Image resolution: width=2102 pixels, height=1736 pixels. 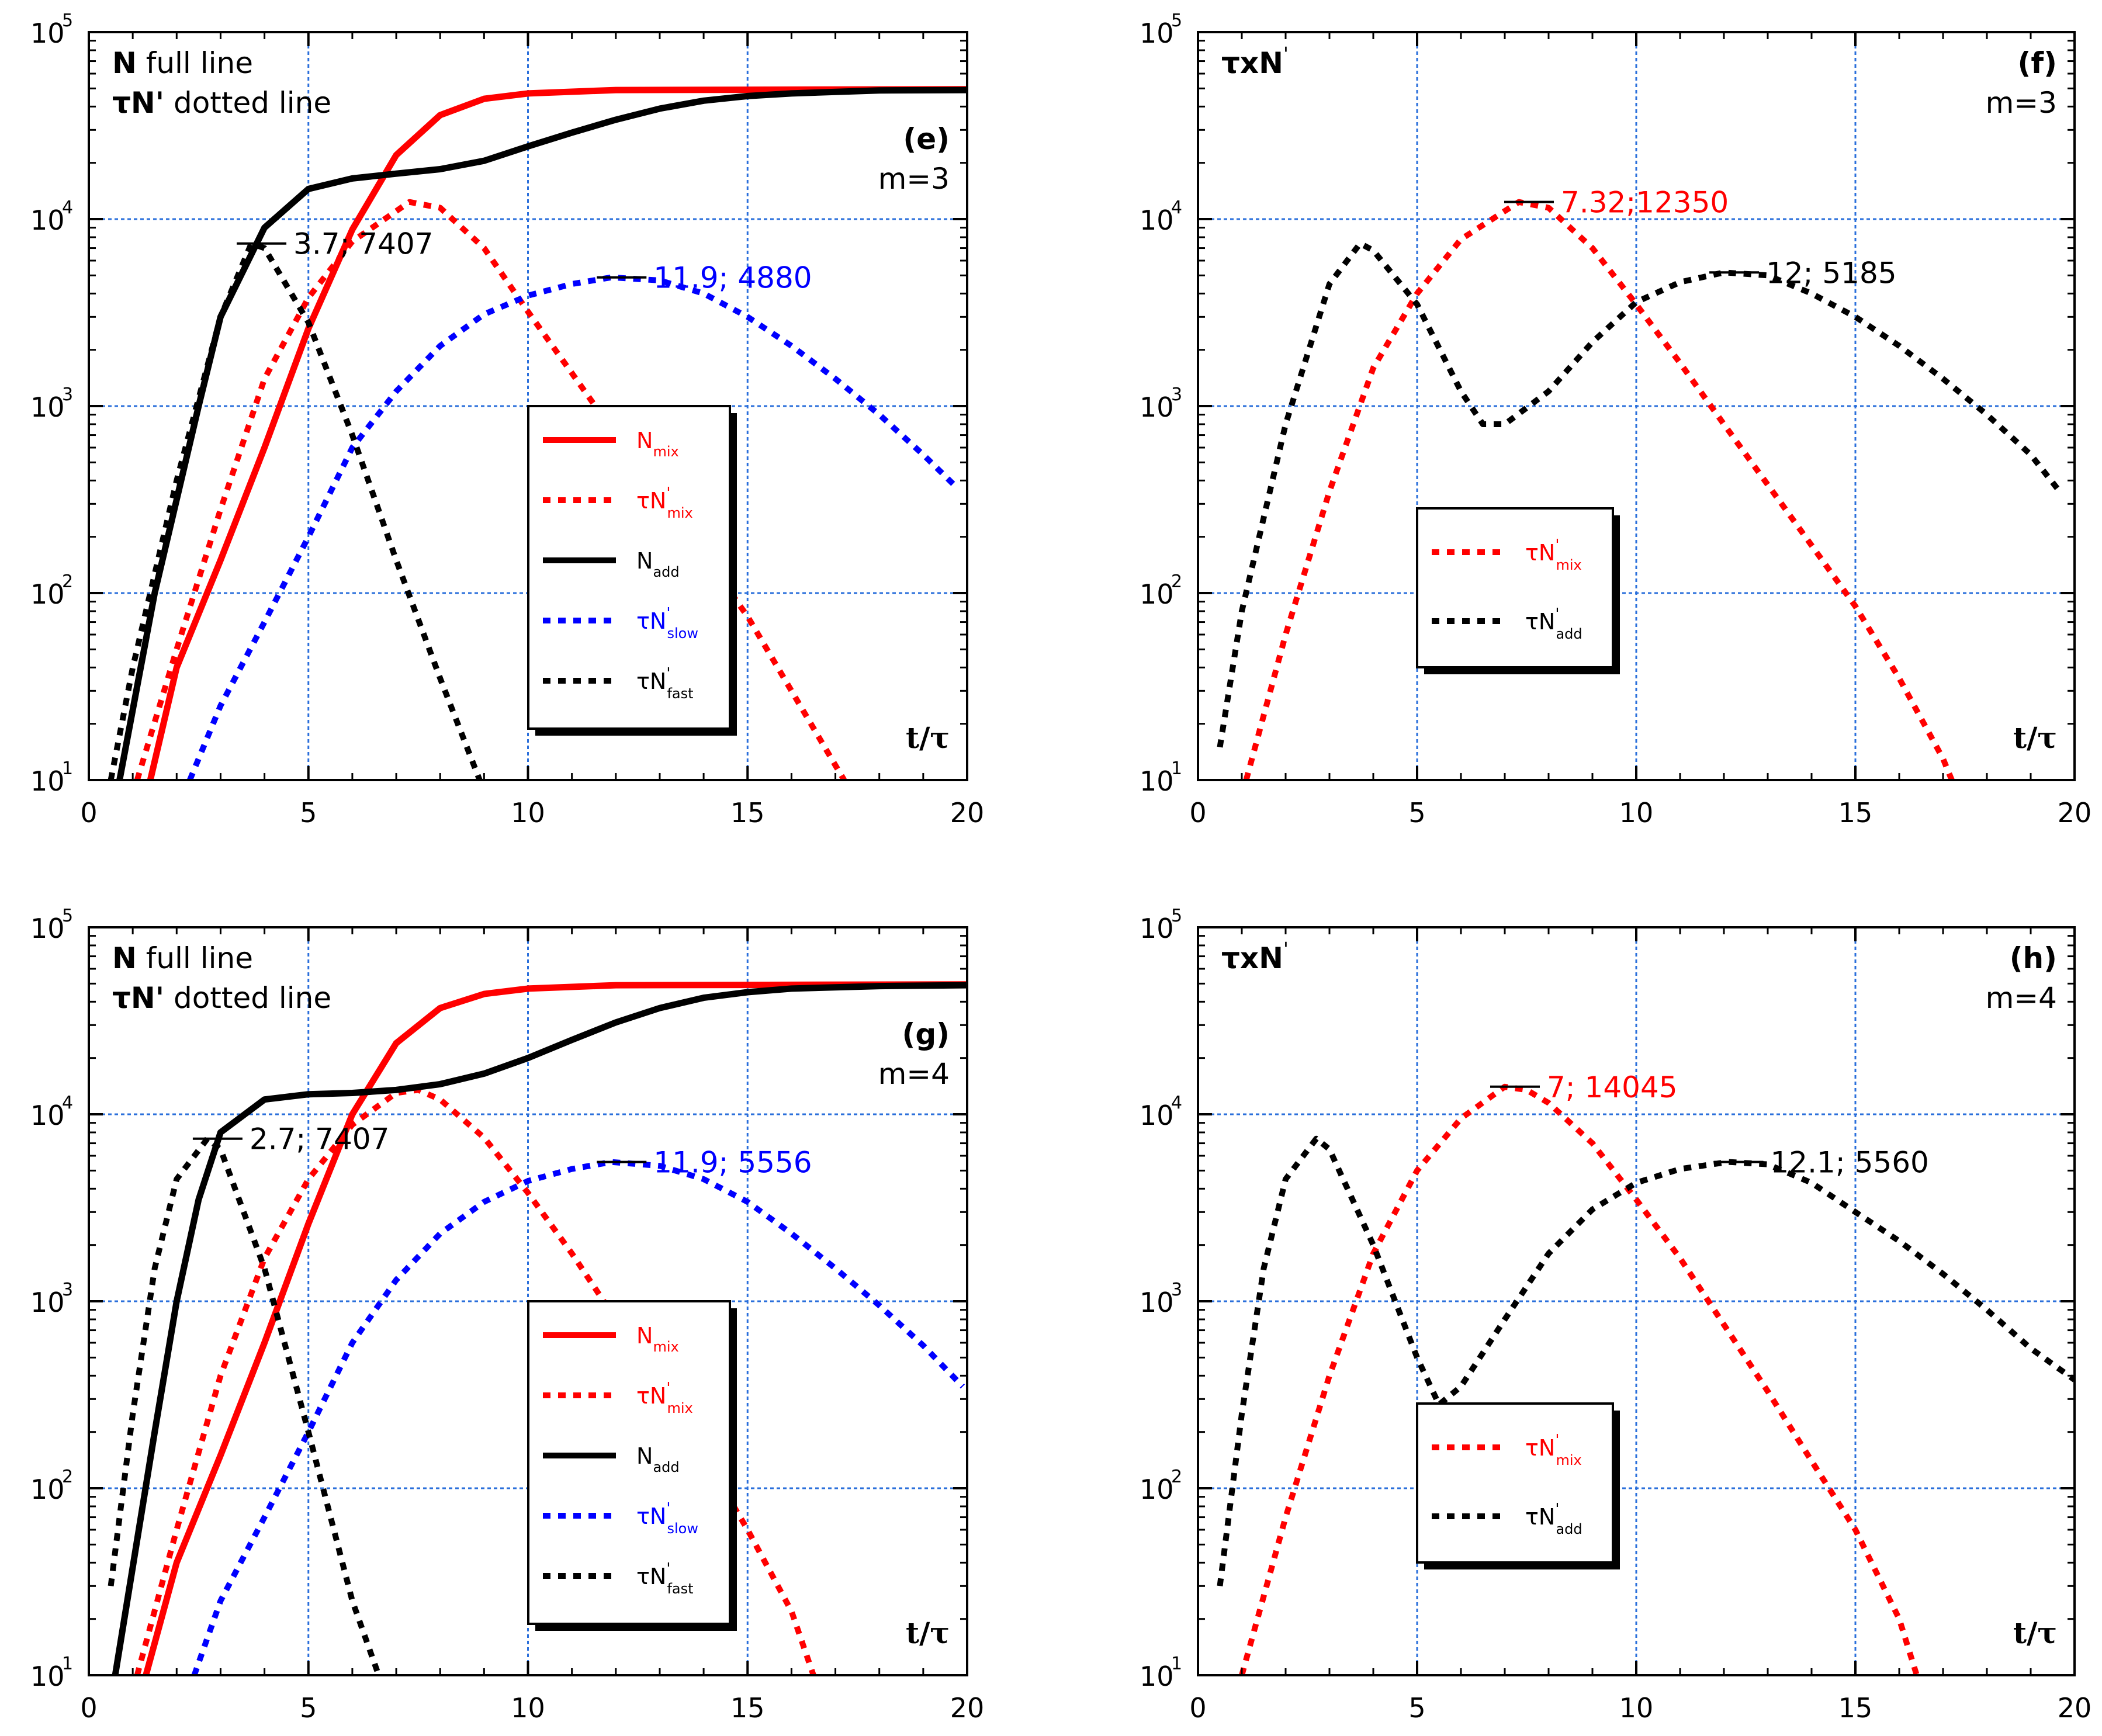 What do you see at coordinates (1569, 634) in the screenshot?
I see `legend-sub: add` at bounding box center [1569, 634].